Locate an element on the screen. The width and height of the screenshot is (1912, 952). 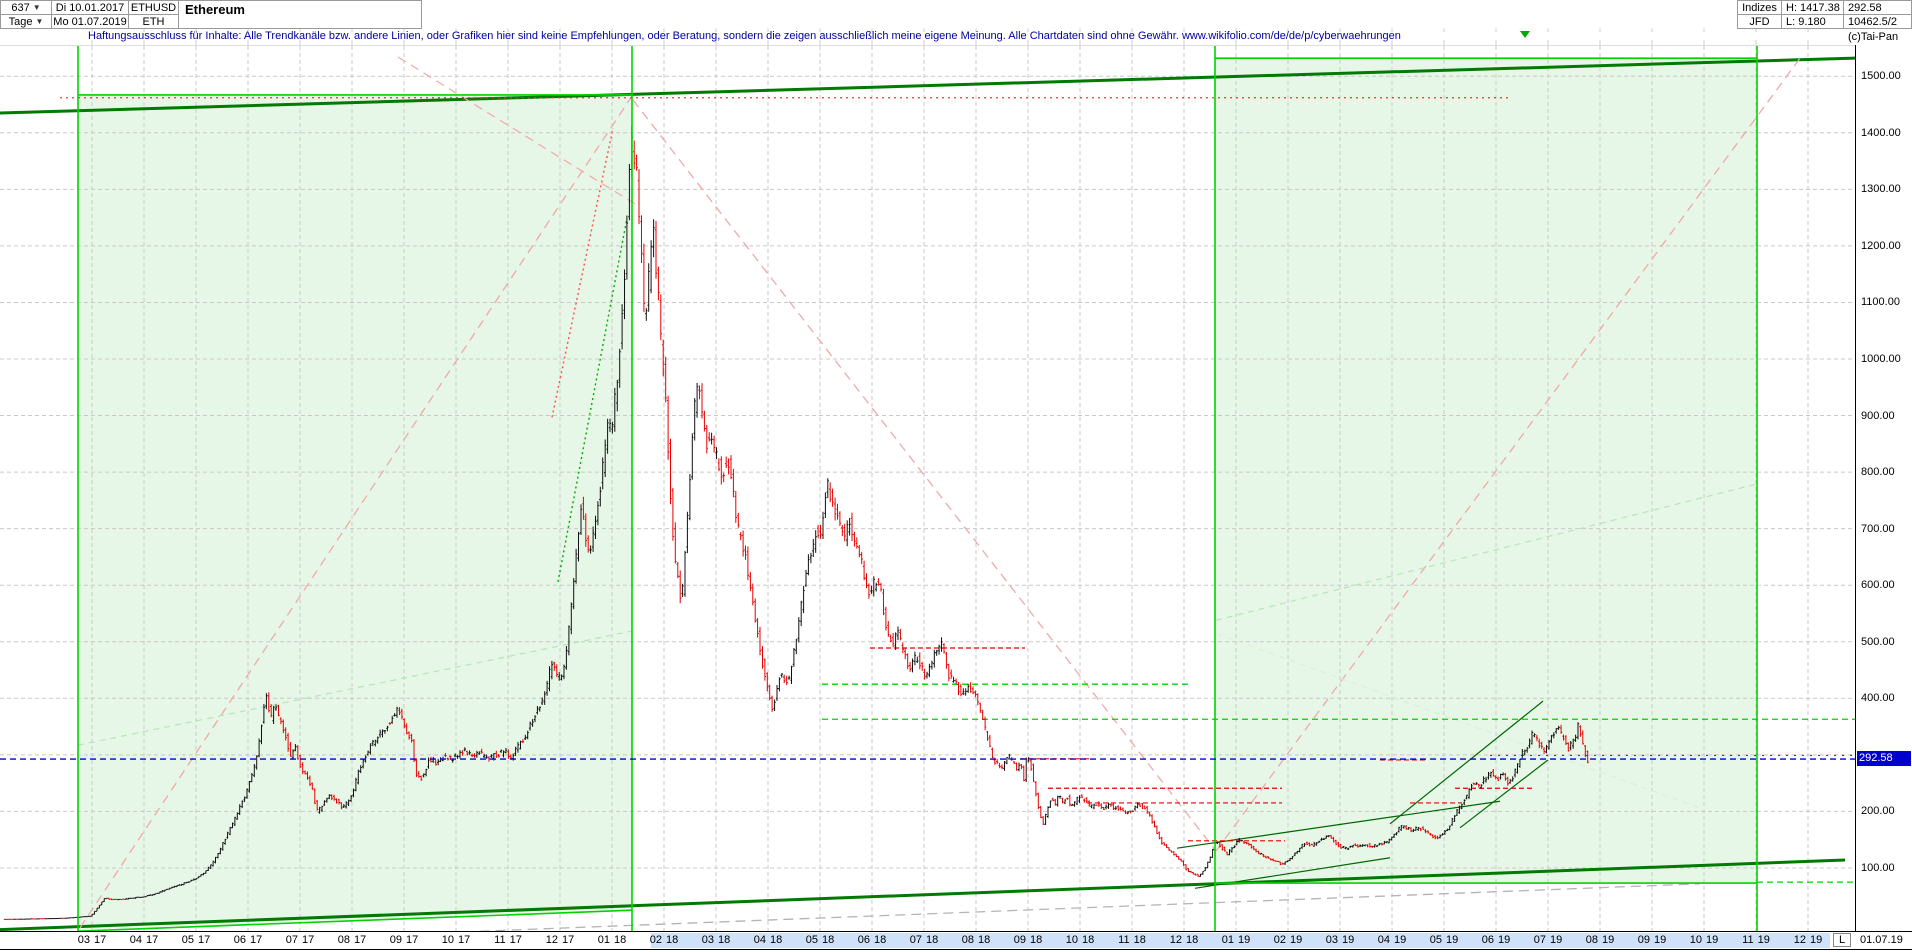
inner-light-2019a is located at coordinates (1486, 552).